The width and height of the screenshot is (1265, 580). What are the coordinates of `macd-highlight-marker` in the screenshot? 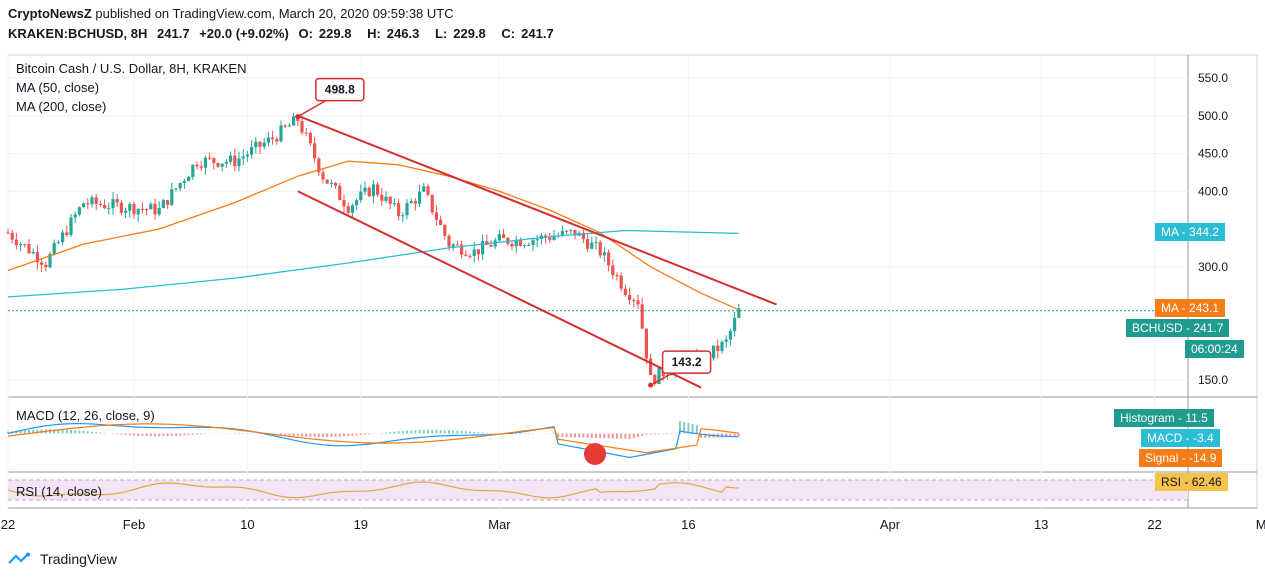 It's located at (595, 454).